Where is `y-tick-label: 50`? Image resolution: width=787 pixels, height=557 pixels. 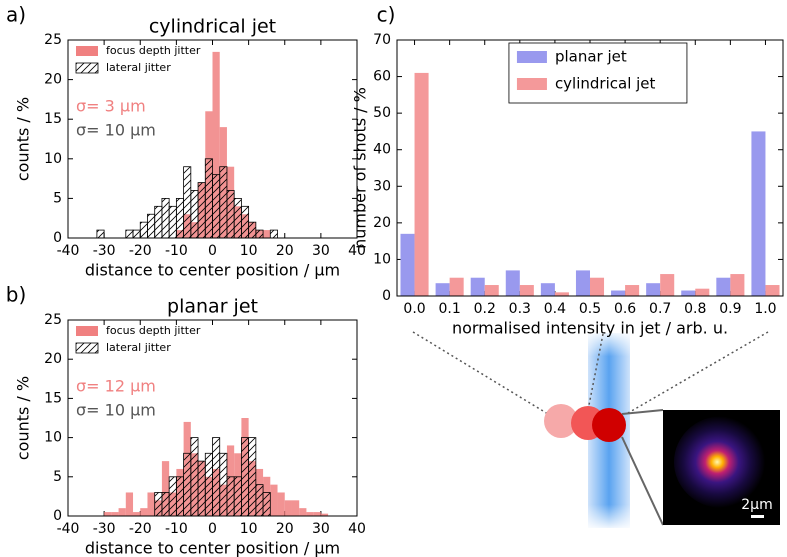 y-tick-label: 50 is located at coordinates (382, 113).